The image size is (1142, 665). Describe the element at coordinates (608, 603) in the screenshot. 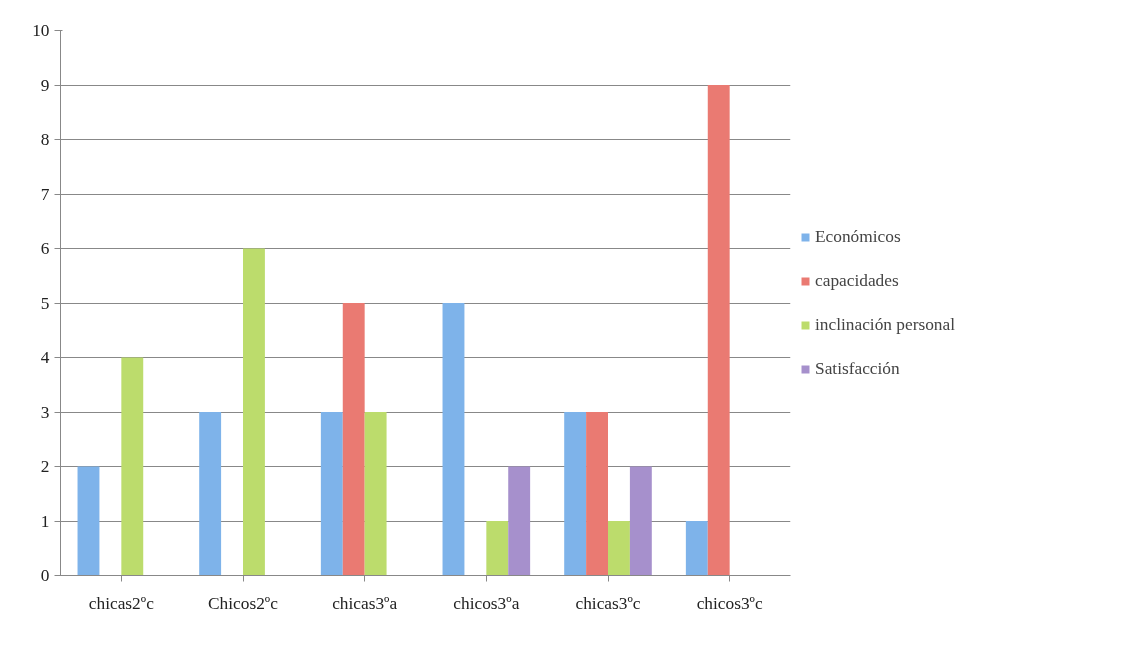

I see `x-tick-label: chicas3ºc` at that location.